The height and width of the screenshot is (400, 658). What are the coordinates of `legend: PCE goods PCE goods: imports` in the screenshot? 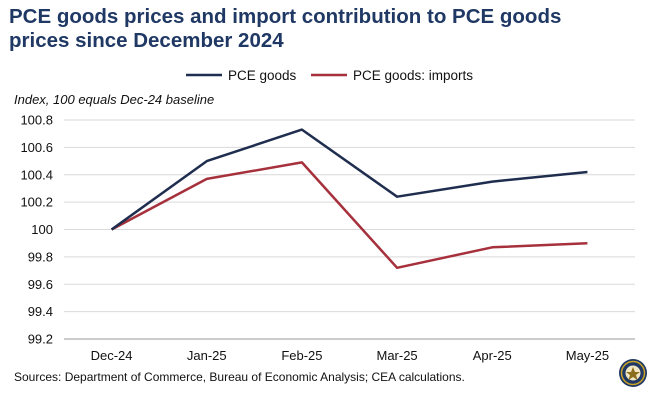 It's located at (329, 75).